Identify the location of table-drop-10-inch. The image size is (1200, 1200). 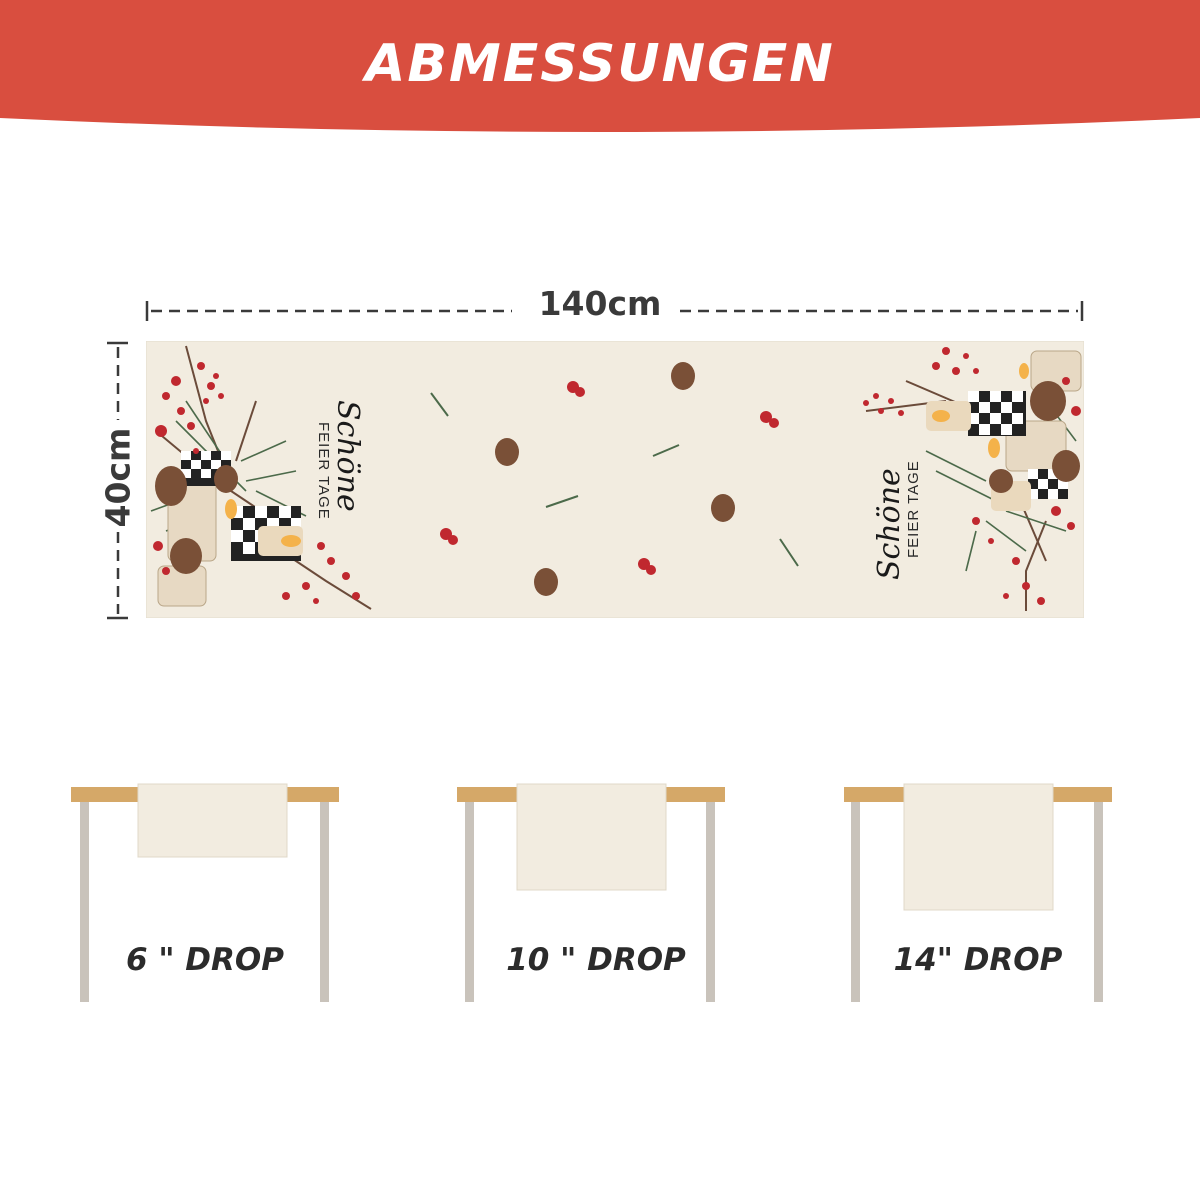
(591, 892).